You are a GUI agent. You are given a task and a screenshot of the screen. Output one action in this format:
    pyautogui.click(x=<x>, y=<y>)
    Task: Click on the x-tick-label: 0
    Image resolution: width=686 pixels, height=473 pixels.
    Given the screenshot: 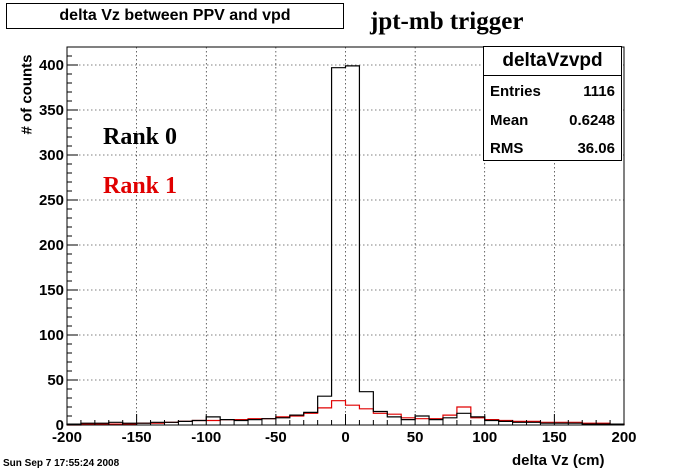 What is the action you would take?
    pyautogui.click(x=345, y=437)
    